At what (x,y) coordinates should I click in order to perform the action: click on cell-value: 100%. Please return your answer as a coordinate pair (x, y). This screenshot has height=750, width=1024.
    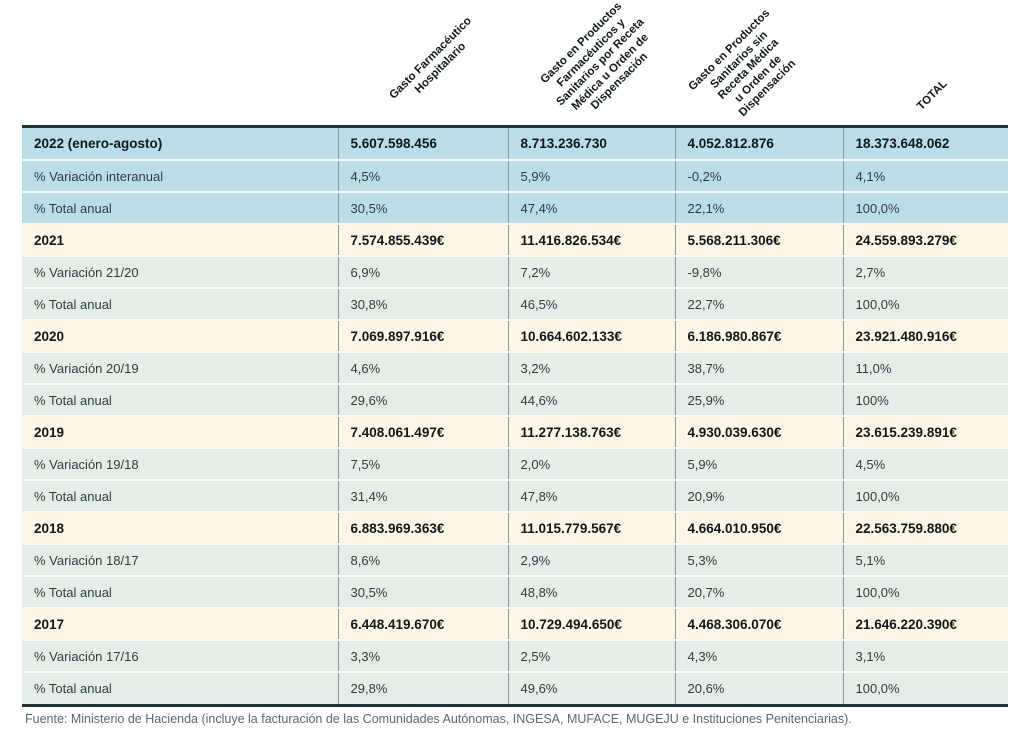
    Looking at the image, I should click on (925, 399).